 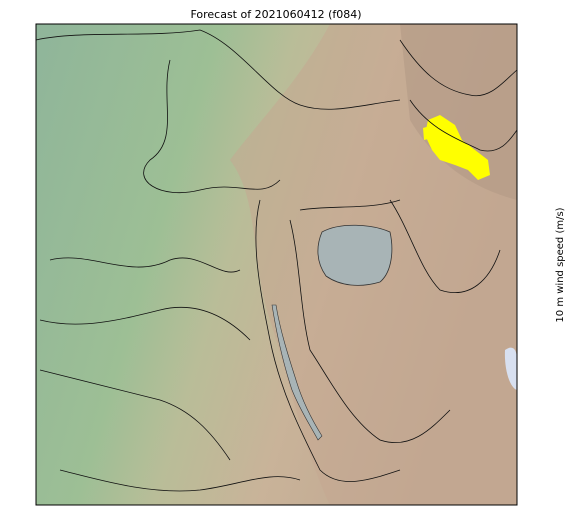 I want to click on highlands, so click(x=458, y=112).